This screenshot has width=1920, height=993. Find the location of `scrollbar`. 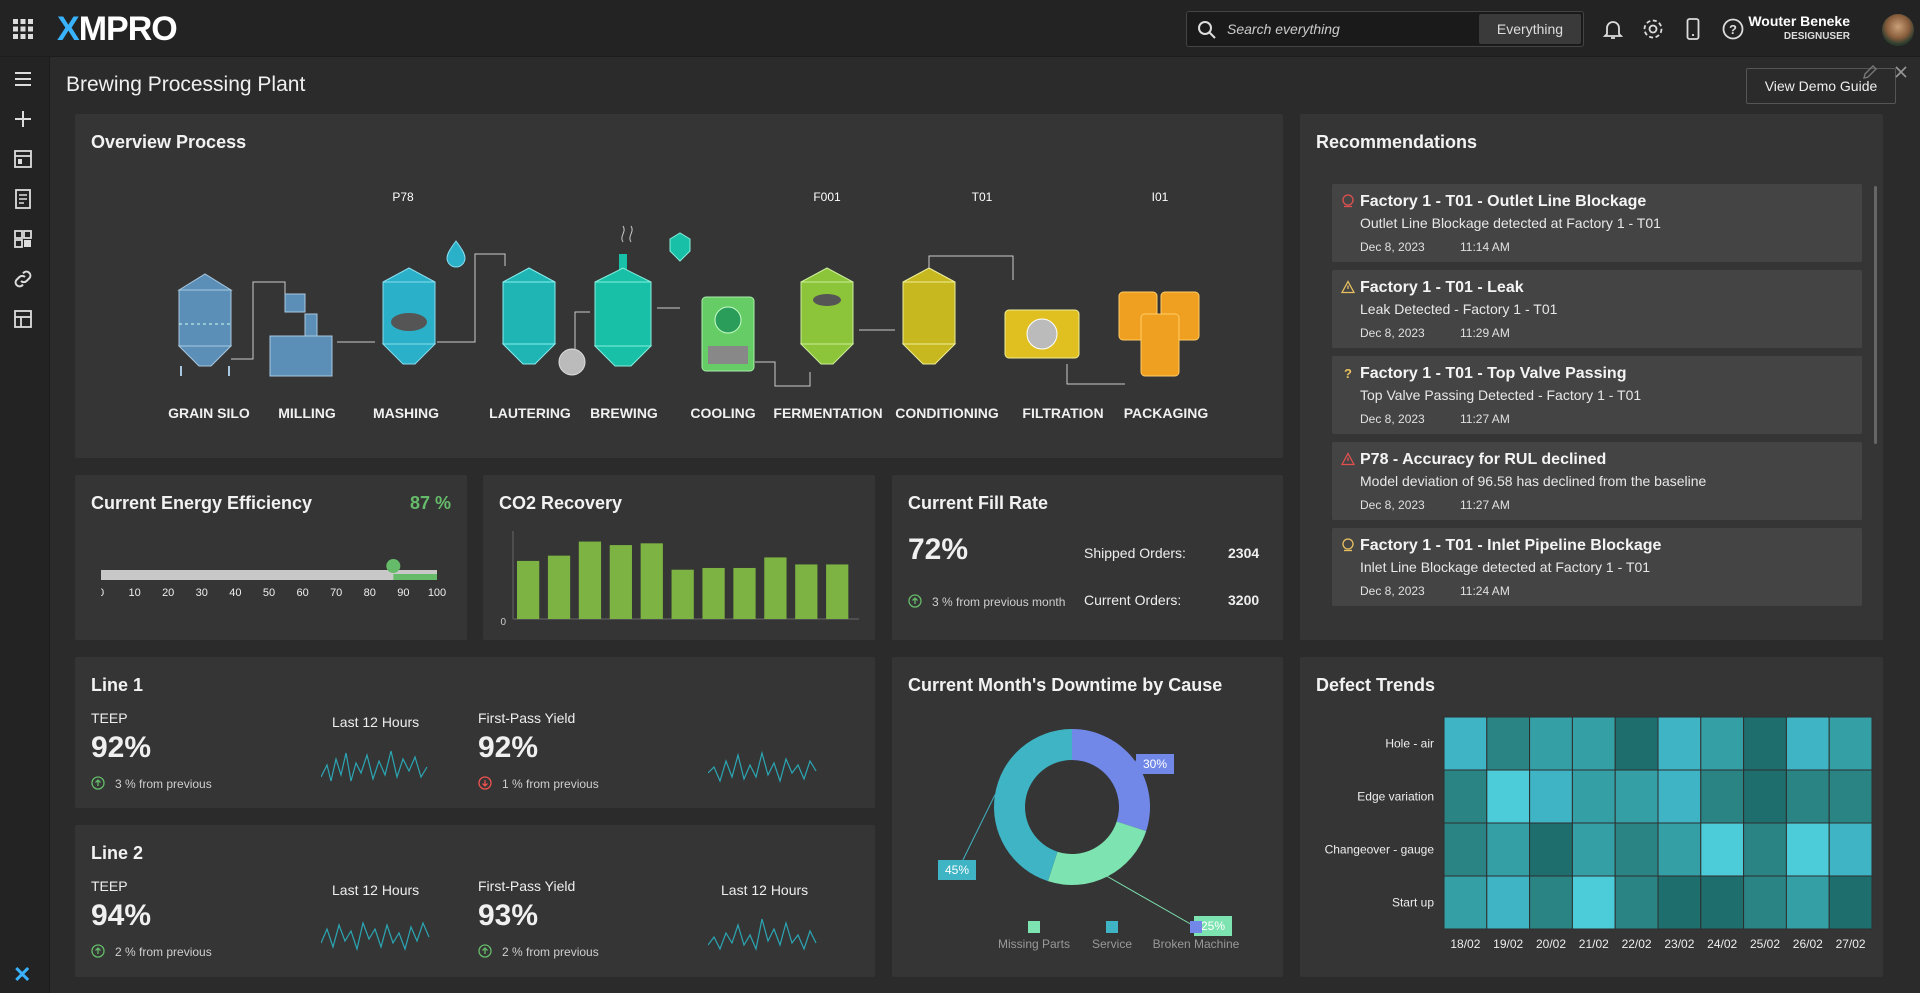

scrollbar is located at coordinates (1875, 315).